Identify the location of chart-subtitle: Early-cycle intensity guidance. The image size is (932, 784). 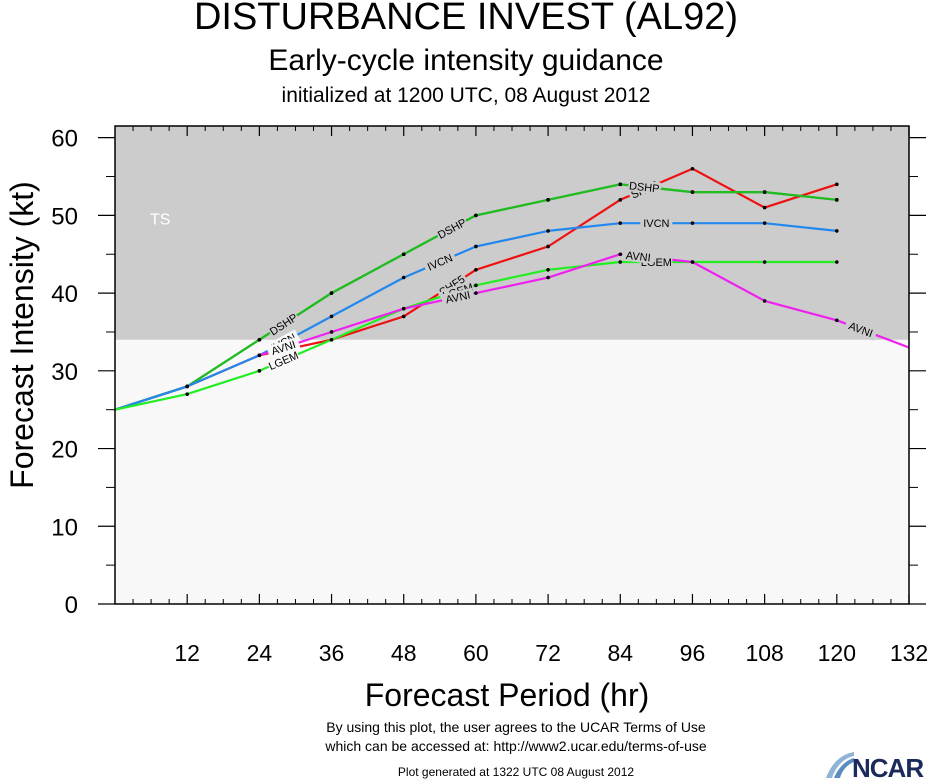
(466, 60).